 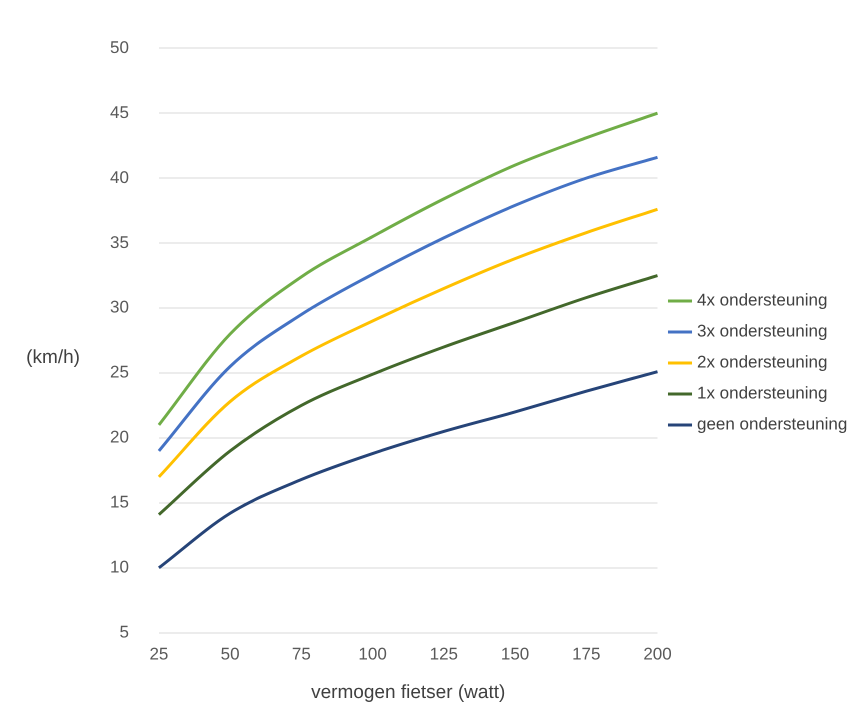 What do you see at coordinates (586, 654) in the screenshot?
I see `x-tick-label: 175` at bounding box center [586, 654].